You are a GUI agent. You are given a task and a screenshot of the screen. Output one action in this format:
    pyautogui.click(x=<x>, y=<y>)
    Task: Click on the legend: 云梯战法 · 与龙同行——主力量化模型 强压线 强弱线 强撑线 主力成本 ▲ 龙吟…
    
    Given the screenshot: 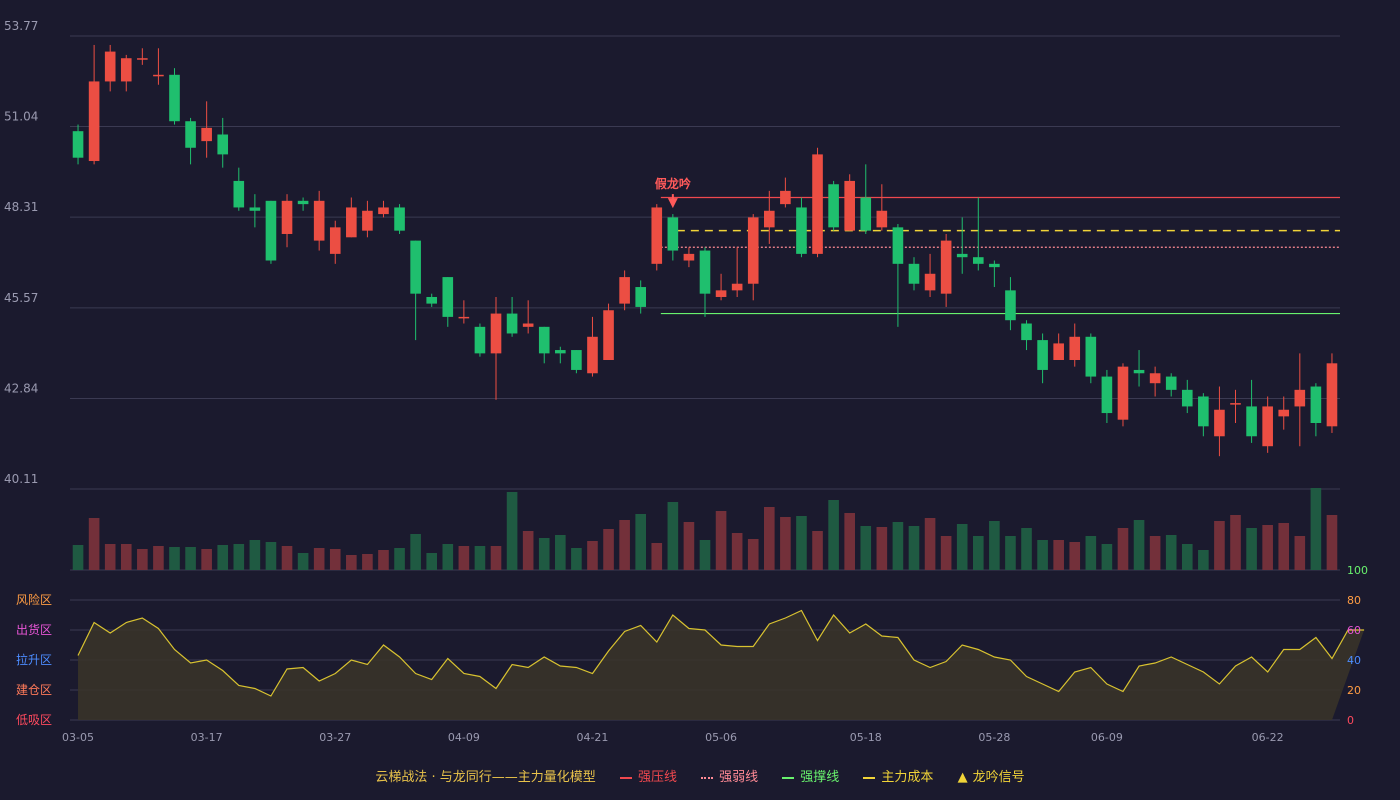 What is the action you would take?
    pyautogui.click(x=700, y=775)
    